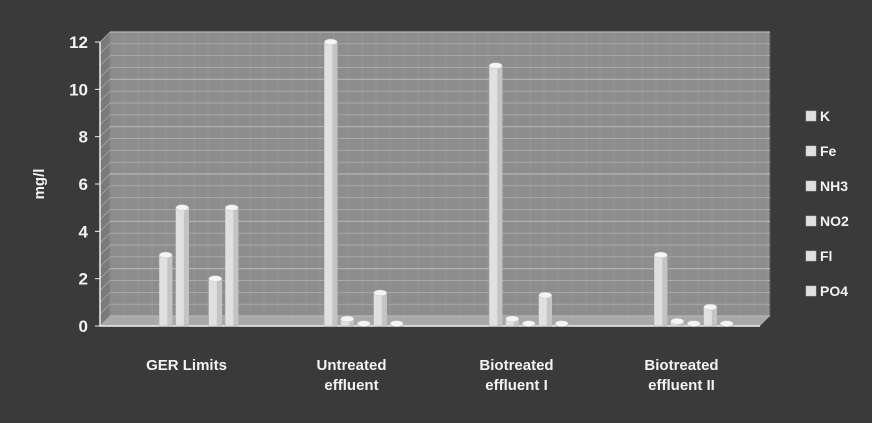 The image size is (872, 423). I want to click on plot-floor, so click(435, 321).